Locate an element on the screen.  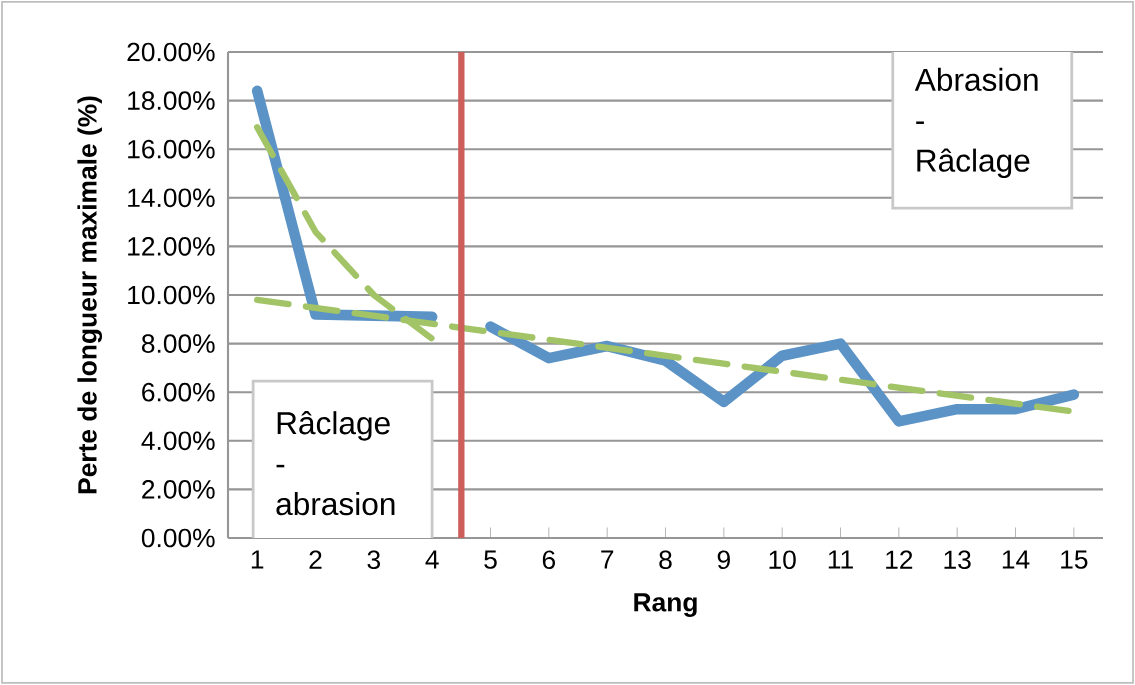
y-tick-label: 10.00% is located at coordinates (171, 295).